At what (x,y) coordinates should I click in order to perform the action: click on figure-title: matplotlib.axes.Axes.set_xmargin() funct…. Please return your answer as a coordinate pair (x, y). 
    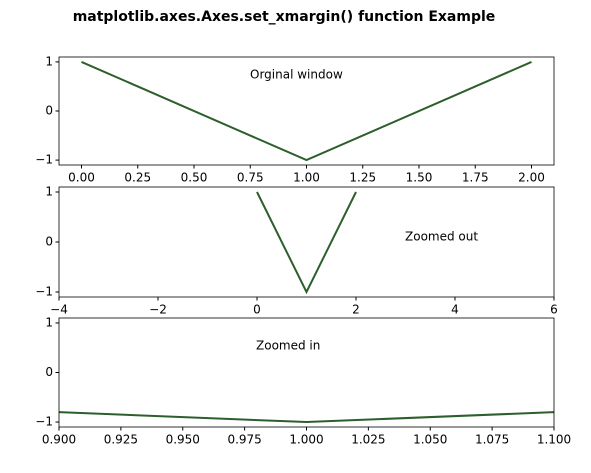
    Looking at the image, I should click on (284, 17).